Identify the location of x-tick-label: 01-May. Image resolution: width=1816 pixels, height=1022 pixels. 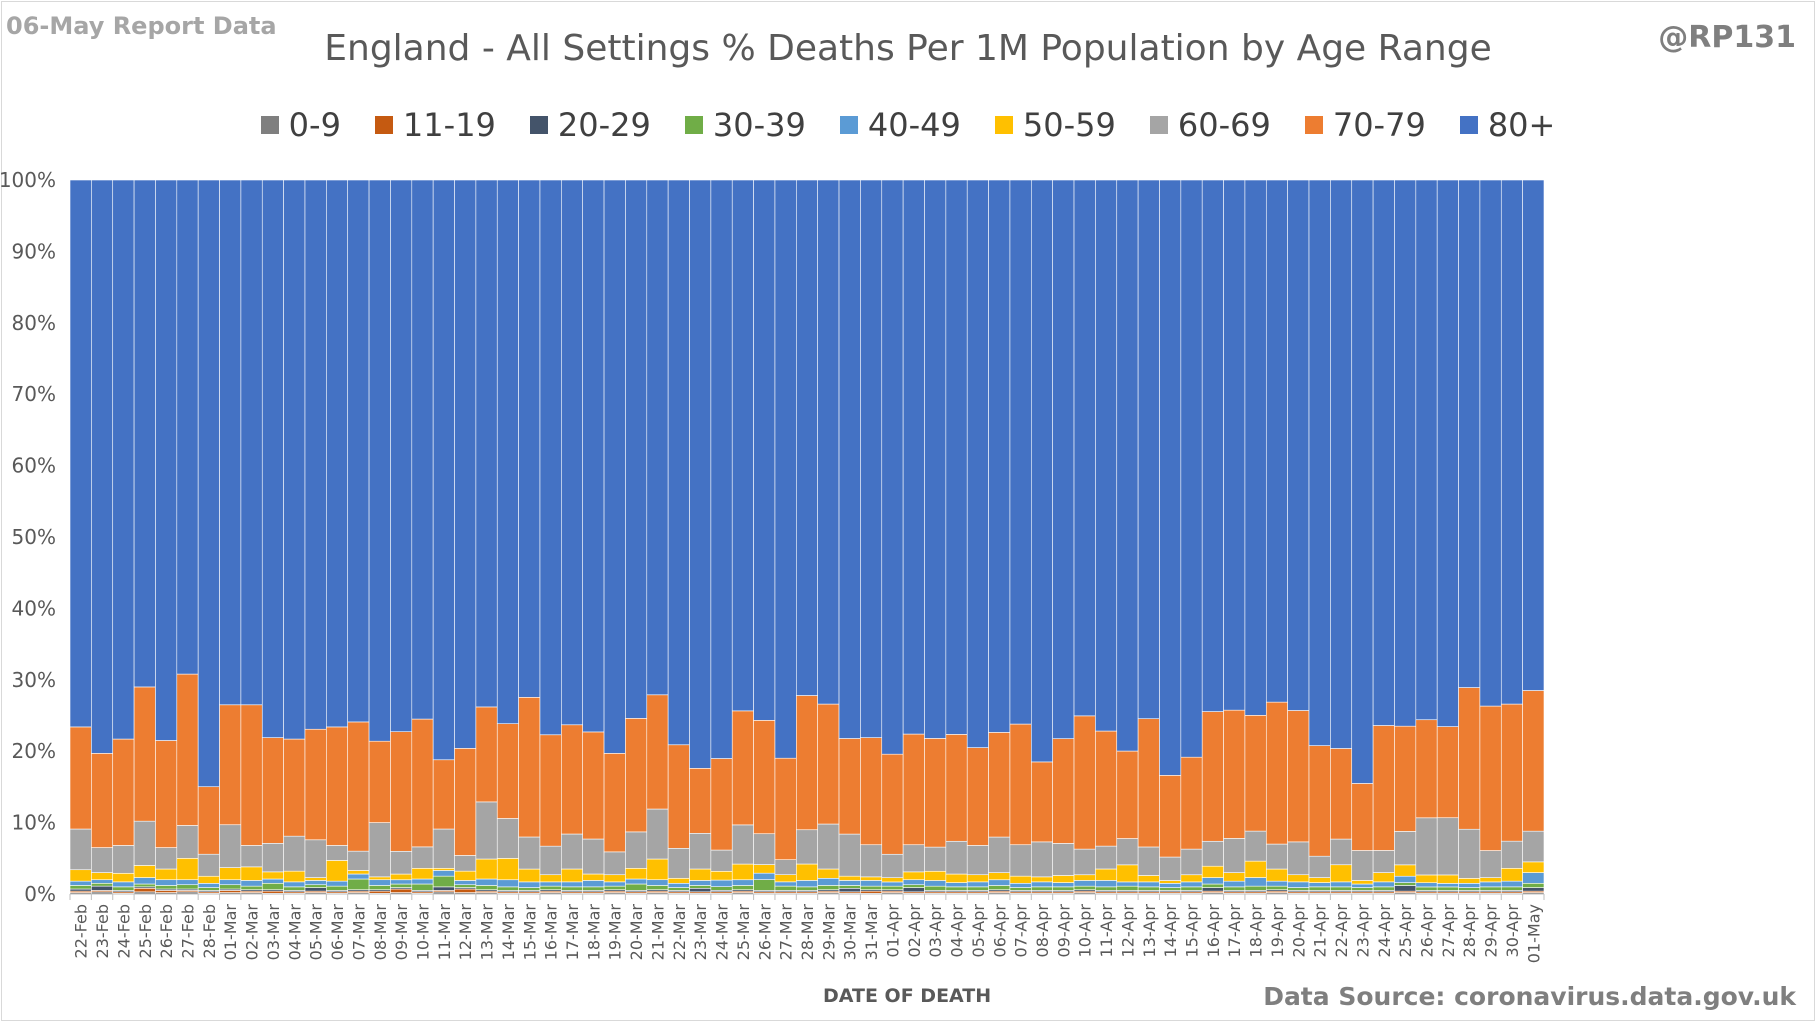
(1533, 933).